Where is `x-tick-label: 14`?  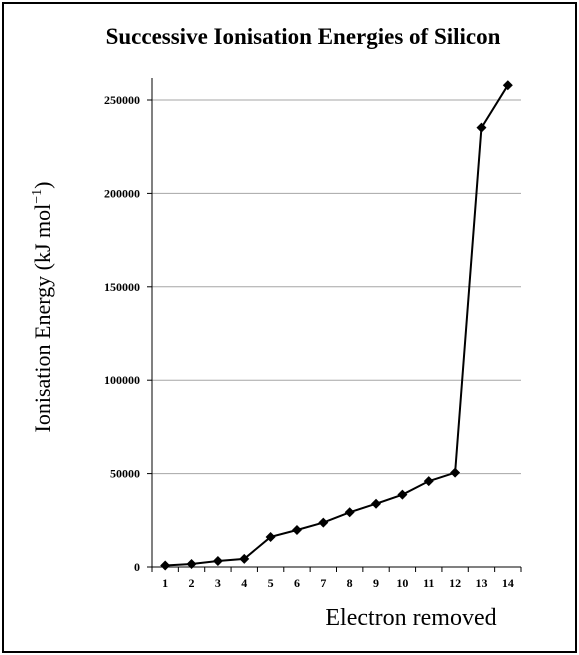
x-tick-label: 14 is located at coordinates (508, 583).